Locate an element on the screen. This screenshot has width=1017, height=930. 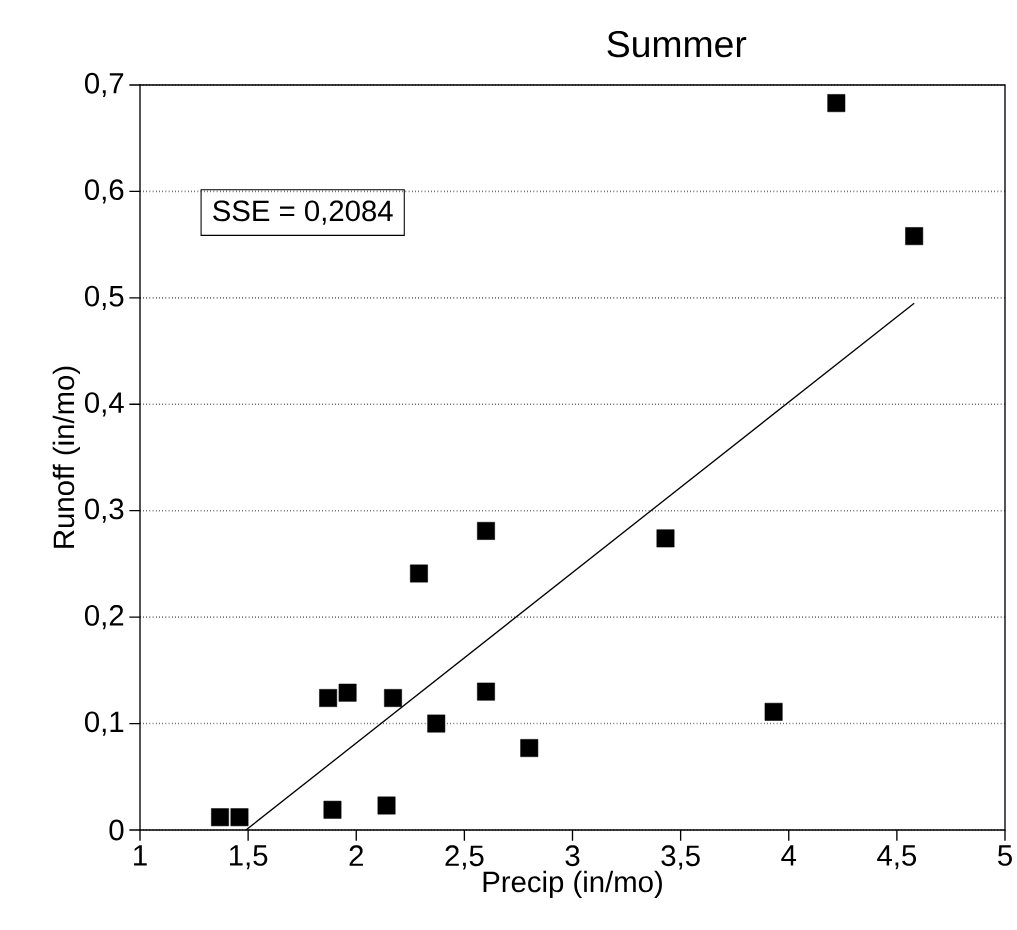
chart-title: Summer is located at coordinates (677, 44).